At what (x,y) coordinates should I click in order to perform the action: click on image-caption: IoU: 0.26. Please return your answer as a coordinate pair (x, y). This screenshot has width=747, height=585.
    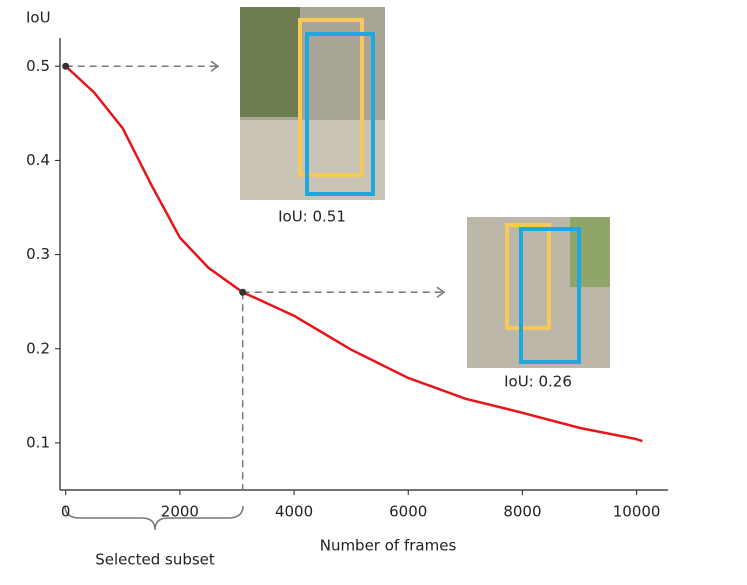
    Looking at the image, I should click on (538, 382).